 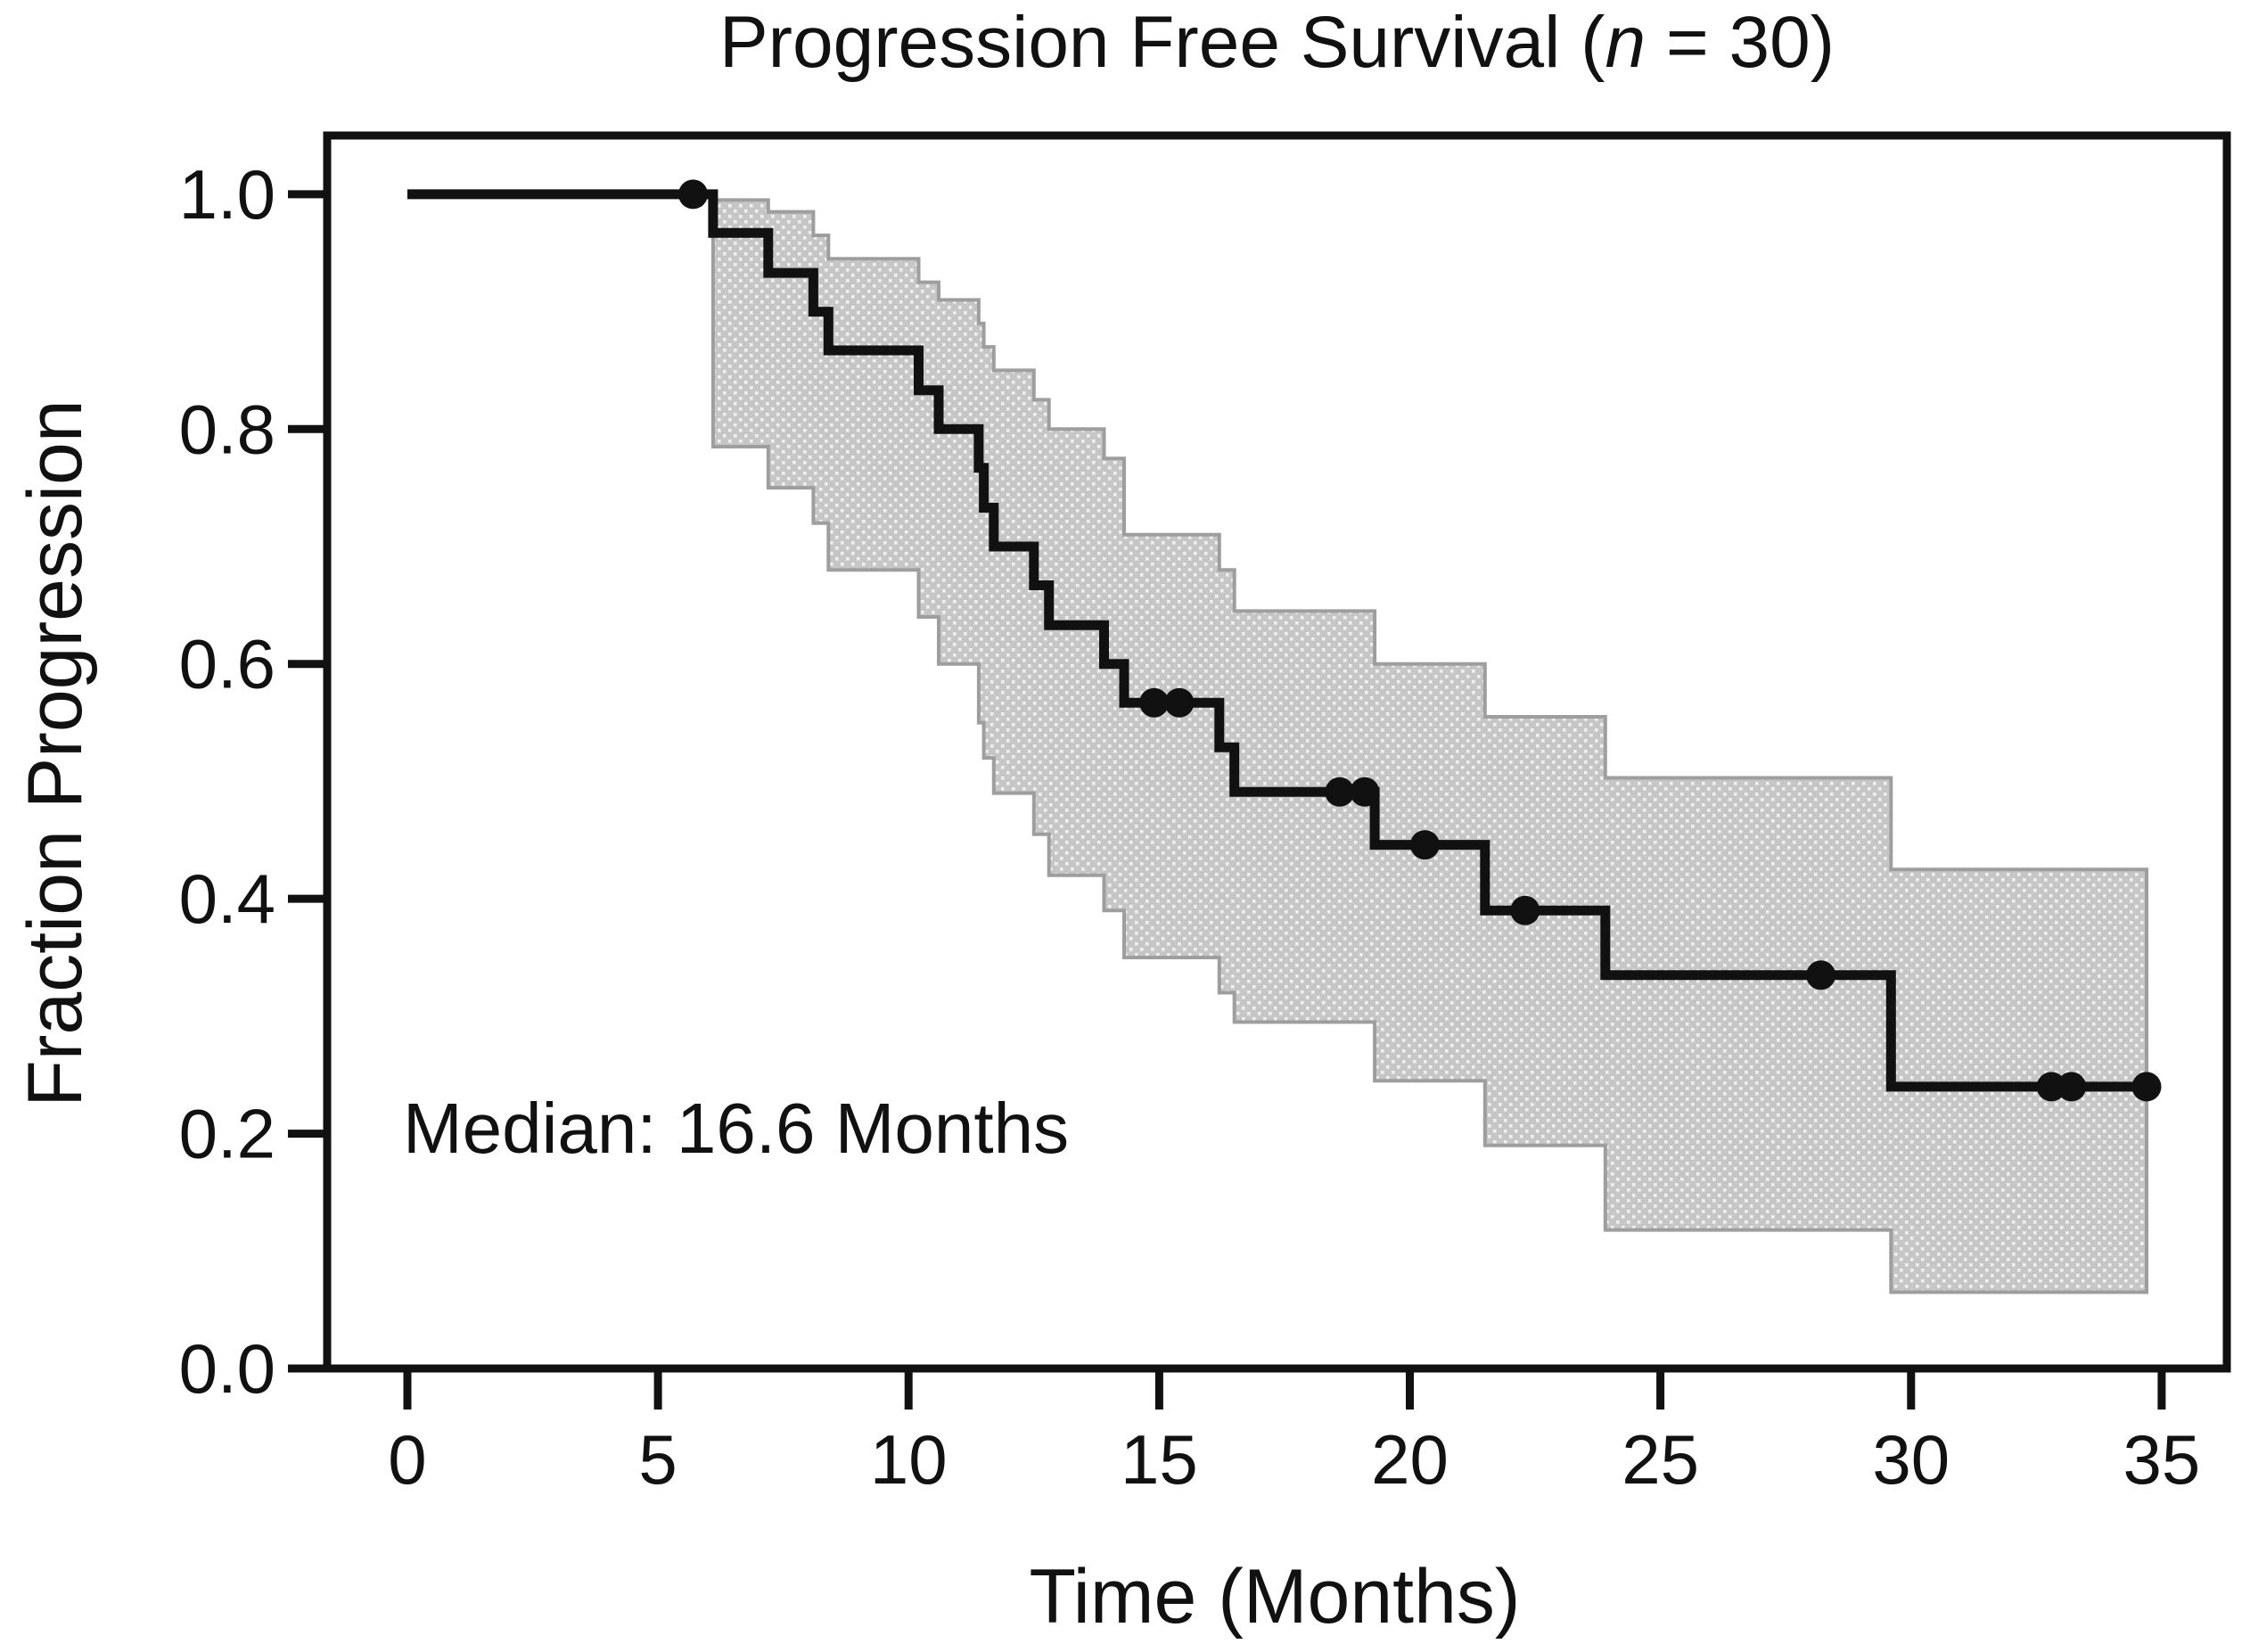 What do you see at coordinates (1275, 1597) in the screenshot?
I see `x-axis-label: Time (Months)` at bounding box center [1275, 1597].